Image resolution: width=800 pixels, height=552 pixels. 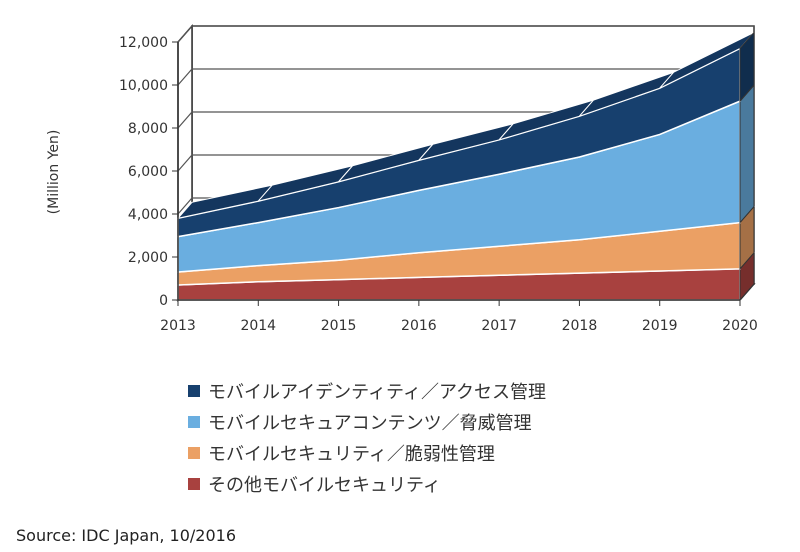 I want to click on source-note: Source: IDC Japan, 10/2016, so click(x=126, y=535).